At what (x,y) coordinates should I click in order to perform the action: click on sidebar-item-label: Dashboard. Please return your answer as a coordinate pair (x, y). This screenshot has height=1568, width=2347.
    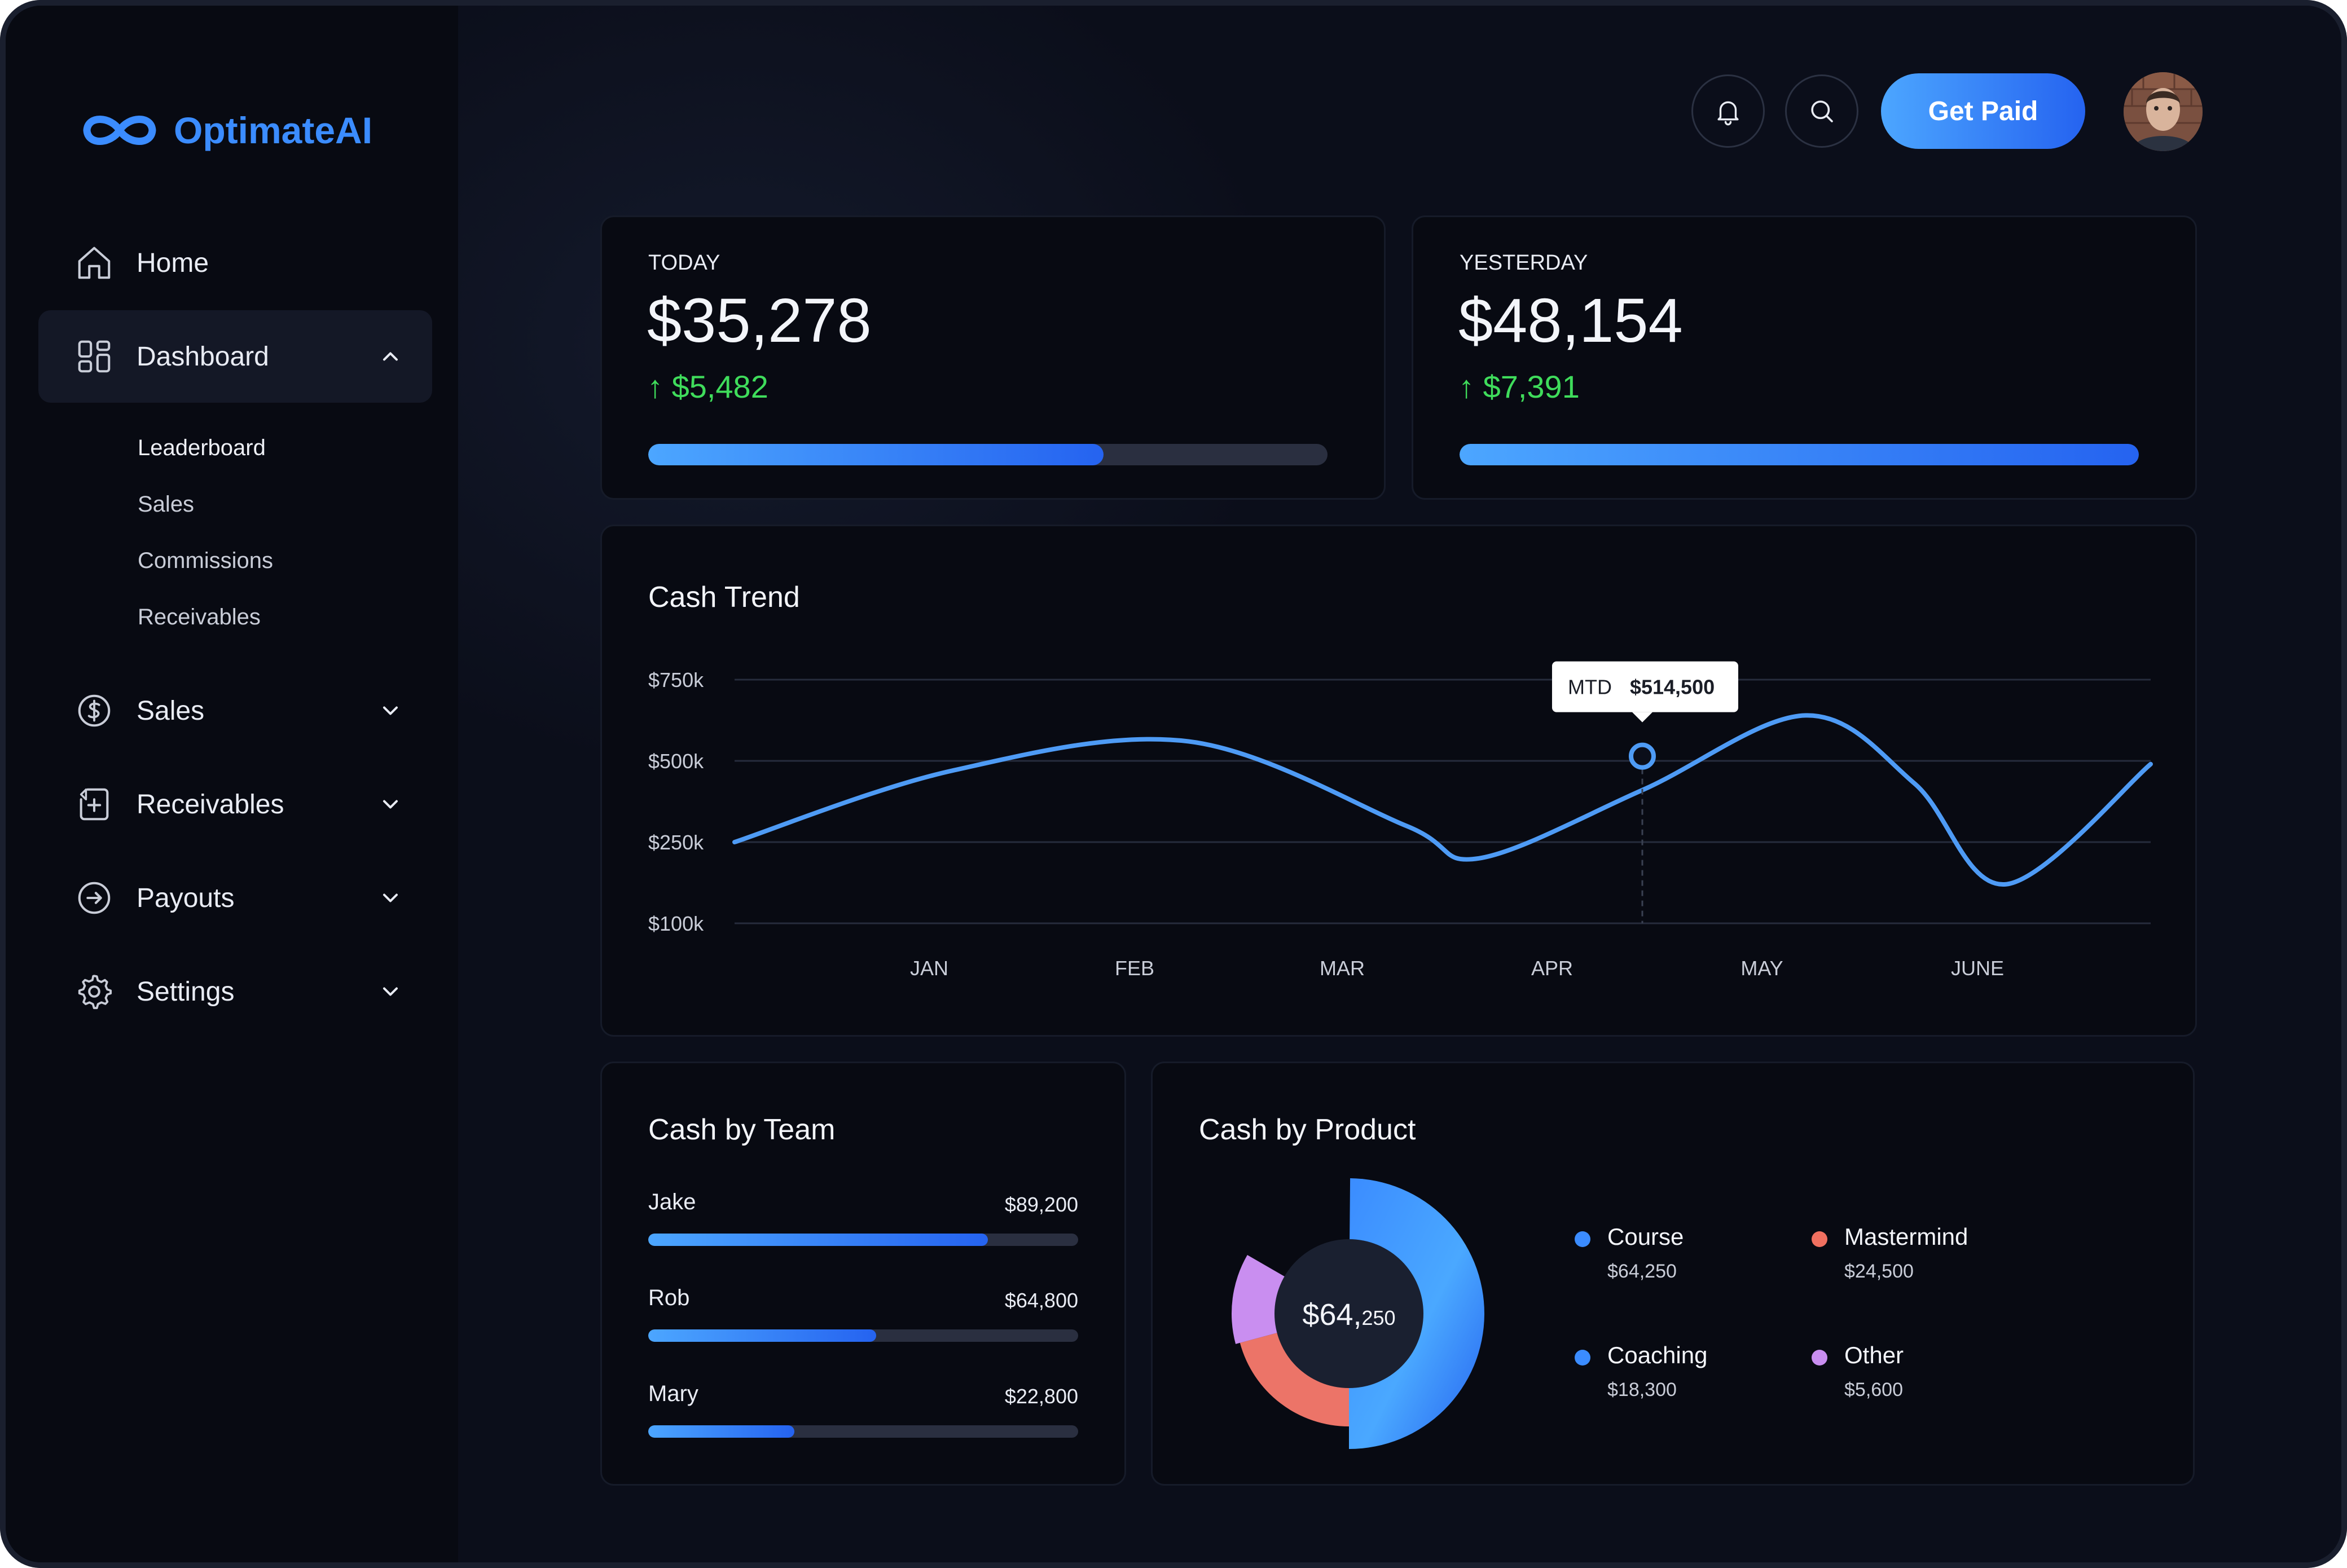
    Looking at the image, I should click on (203, 357).